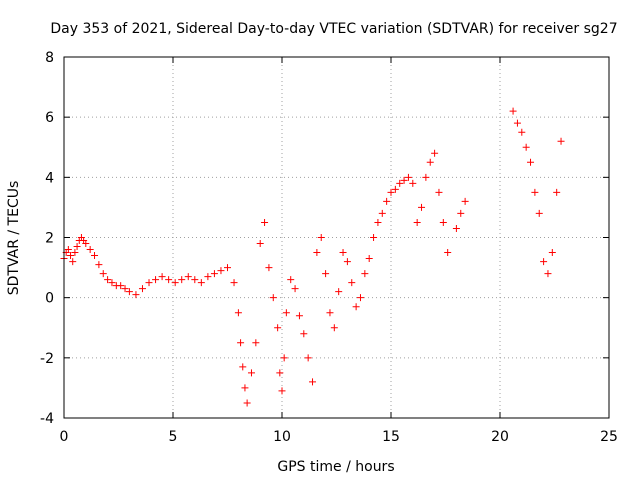  What do you see at coordinates (64, 437) in the screenshot?
I see `x-tick-label: 0` at bounding box center [64, 437].